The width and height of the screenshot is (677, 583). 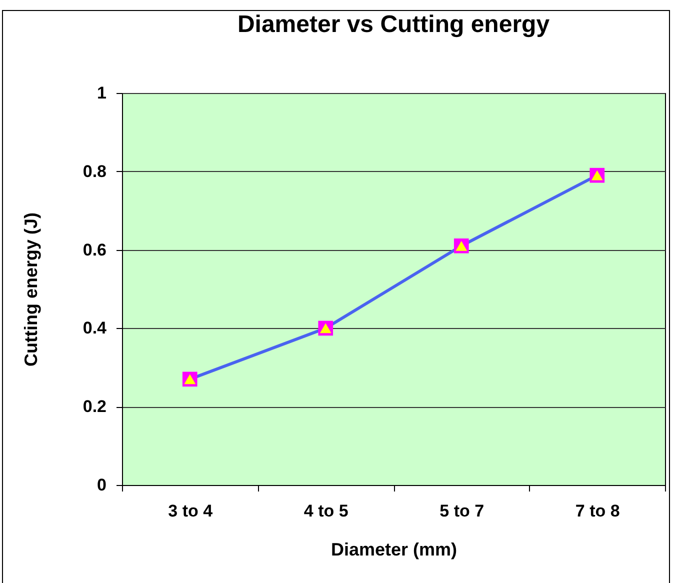 I want to click on x-tick-label: 5 to 7, so click(x=462, y=511).